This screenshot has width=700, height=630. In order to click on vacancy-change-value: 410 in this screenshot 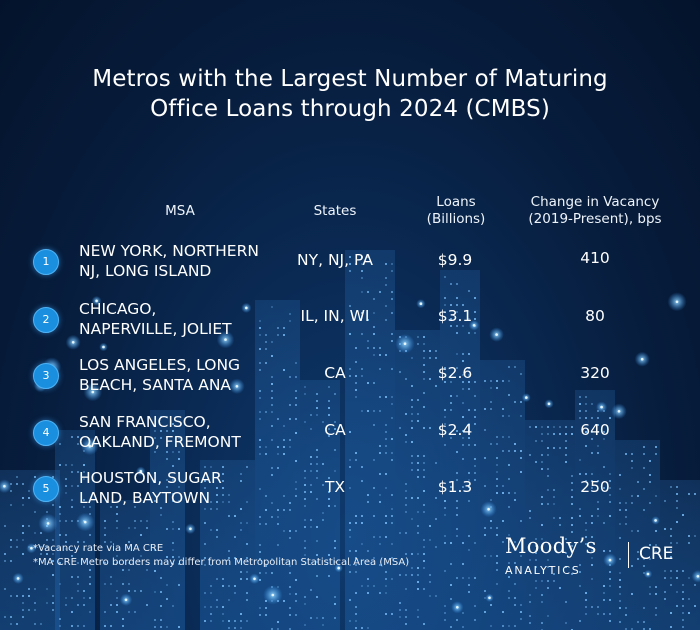, I will do `click(595, 258)`.